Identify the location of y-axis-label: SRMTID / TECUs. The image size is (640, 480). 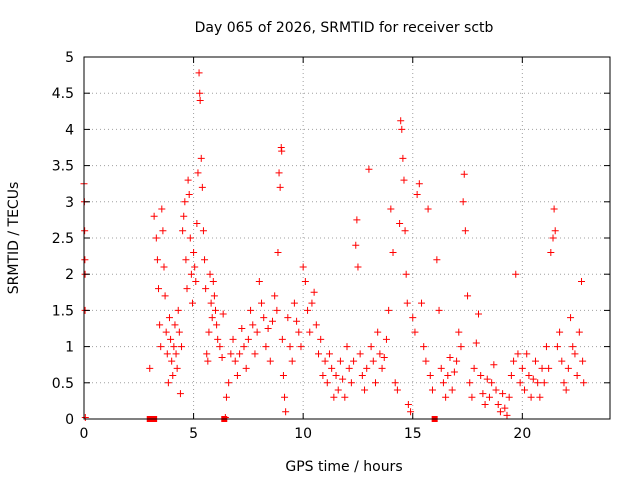
(14, 238).